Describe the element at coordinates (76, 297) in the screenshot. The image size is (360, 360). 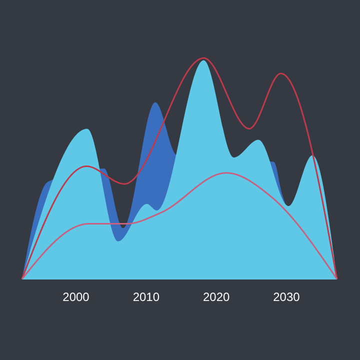
I see `x-tick-label: 2000` at that location.